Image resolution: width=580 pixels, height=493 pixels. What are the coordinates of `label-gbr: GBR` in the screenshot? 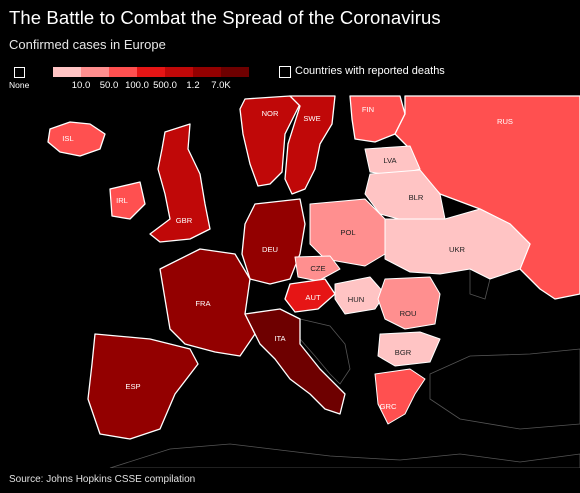 It's located at (184, 220).